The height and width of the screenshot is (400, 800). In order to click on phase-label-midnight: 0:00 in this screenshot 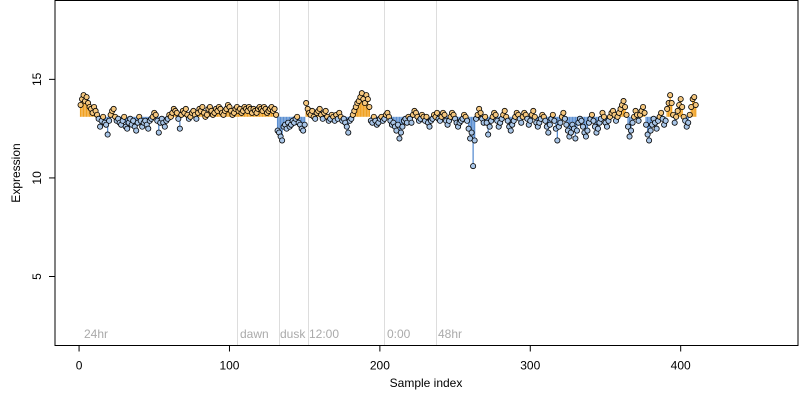, I will do `click(399, 334)`.